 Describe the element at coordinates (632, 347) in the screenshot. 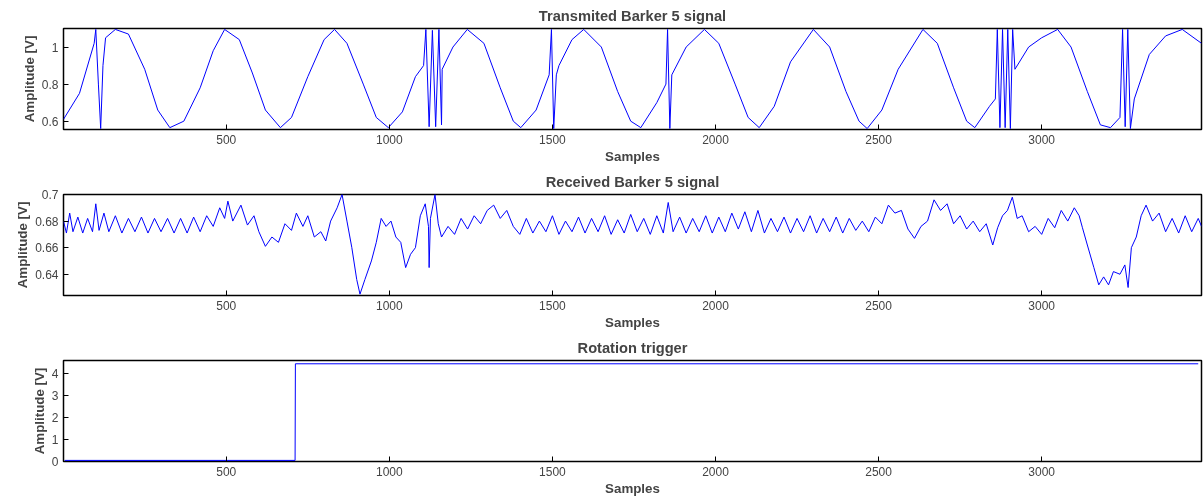

I see `chart-title: Rotation trigger` at that location.